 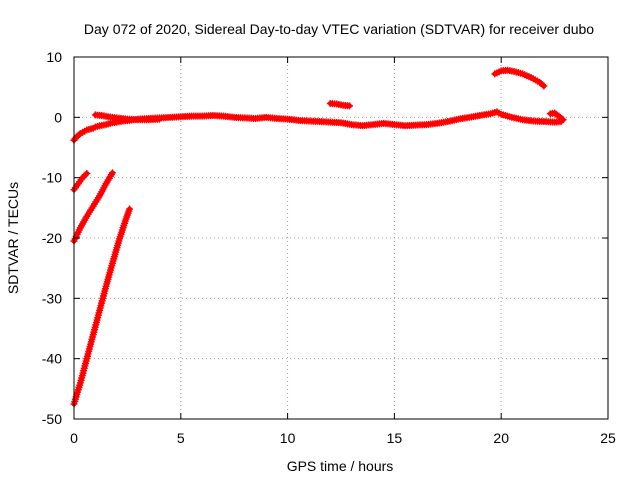 What do you see at coordinates (519, 78) in the screenshot?
I see `series-late-segment-20h` at bounding box center [519, 78].